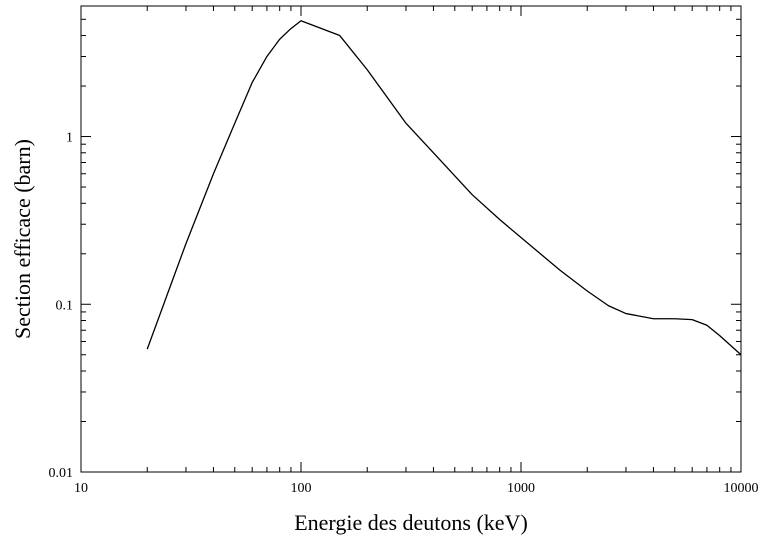 This screenshot has width=767, height=541. I want to click on y-tick-label: 0.01, so click(61, 473).